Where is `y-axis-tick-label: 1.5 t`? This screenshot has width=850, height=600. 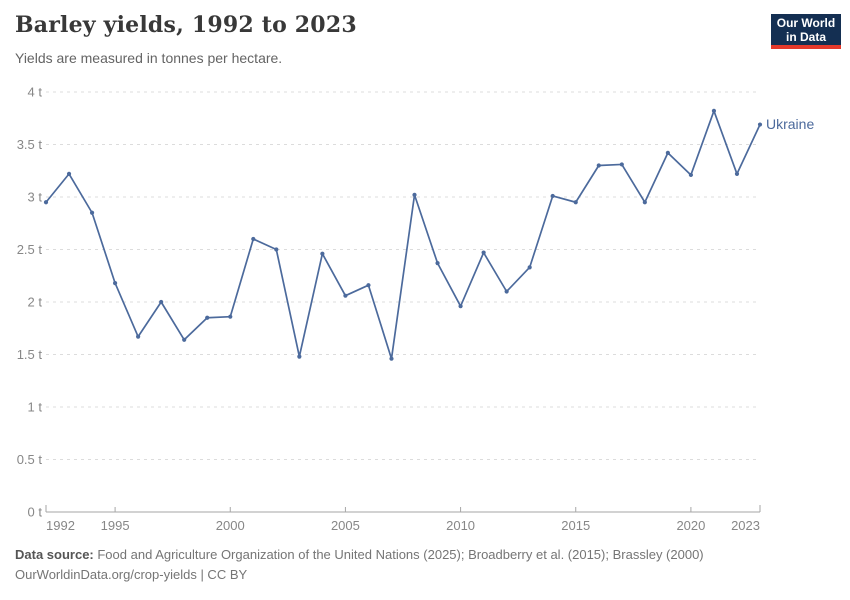 y-axis-tick-label: 1.5 t is located at coordinates (30, 354).